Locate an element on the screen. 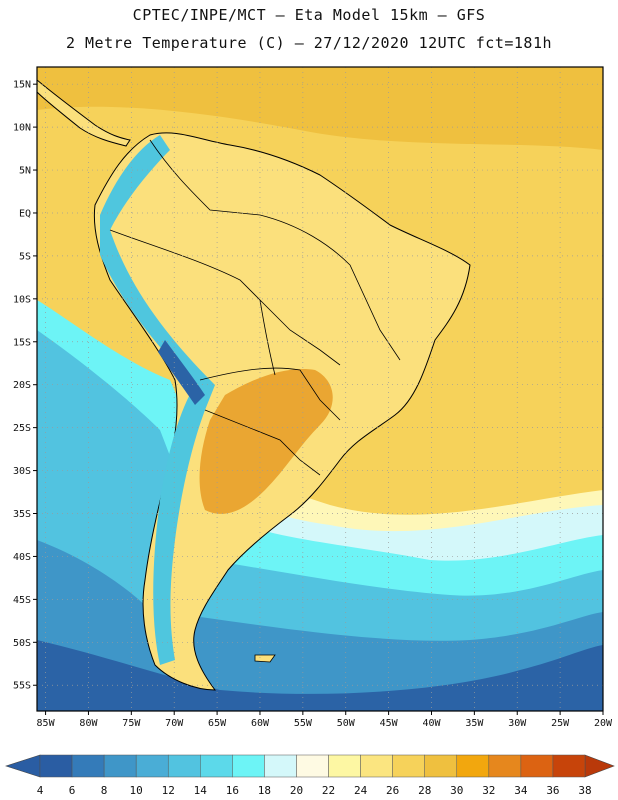 The height and width of the screenshot is (800, 618). lat-tick-label: 25S is located at coordinates (22, 428).